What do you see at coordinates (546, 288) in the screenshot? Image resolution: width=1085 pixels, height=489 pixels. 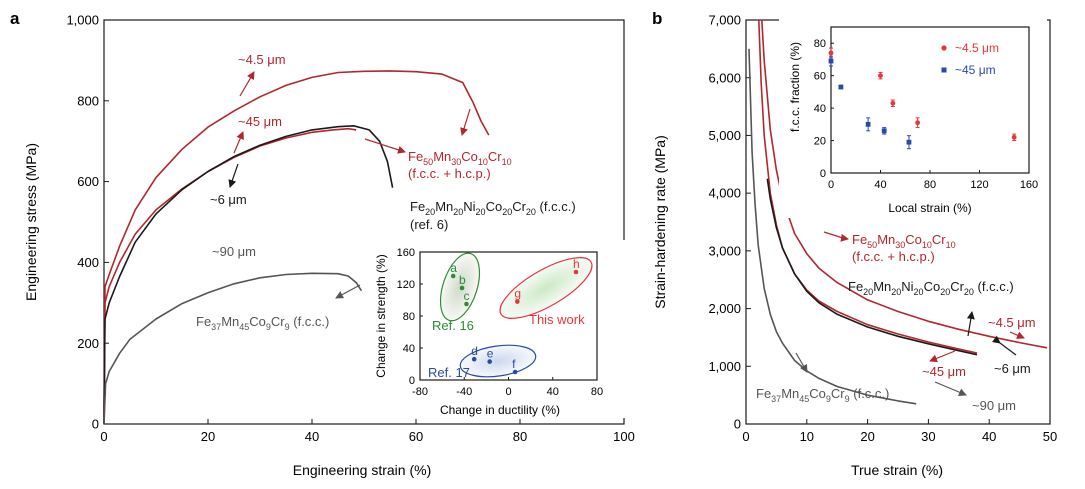 I see `ellipse-this-work` at bounding box center [546, 288].